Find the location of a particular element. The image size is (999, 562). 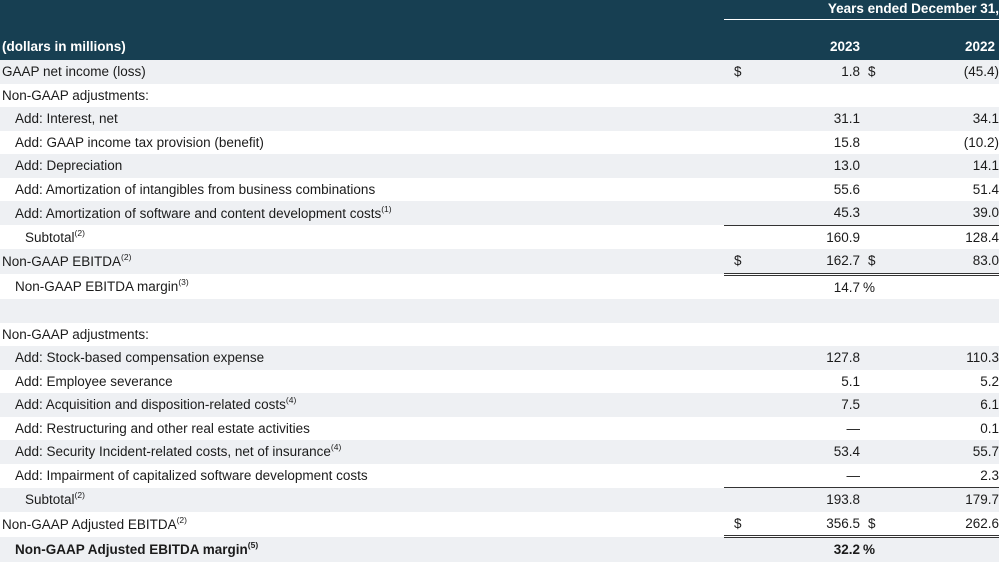

value-2022: 2.3 is located at coordinates (989, 475).